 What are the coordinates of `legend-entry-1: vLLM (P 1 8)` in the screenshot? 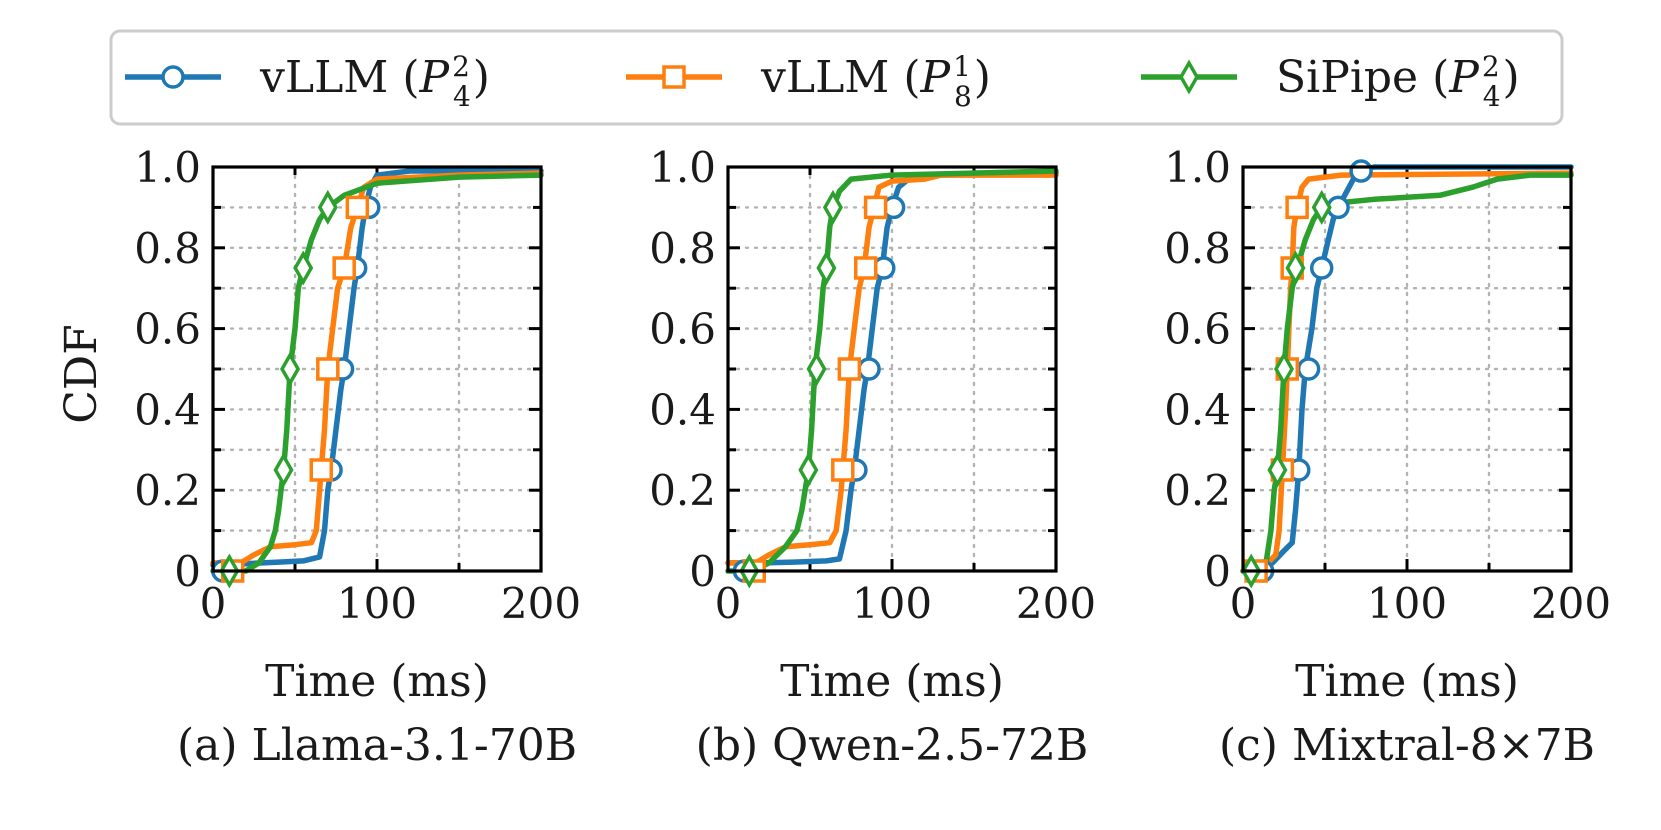 It's located at (808, 81).